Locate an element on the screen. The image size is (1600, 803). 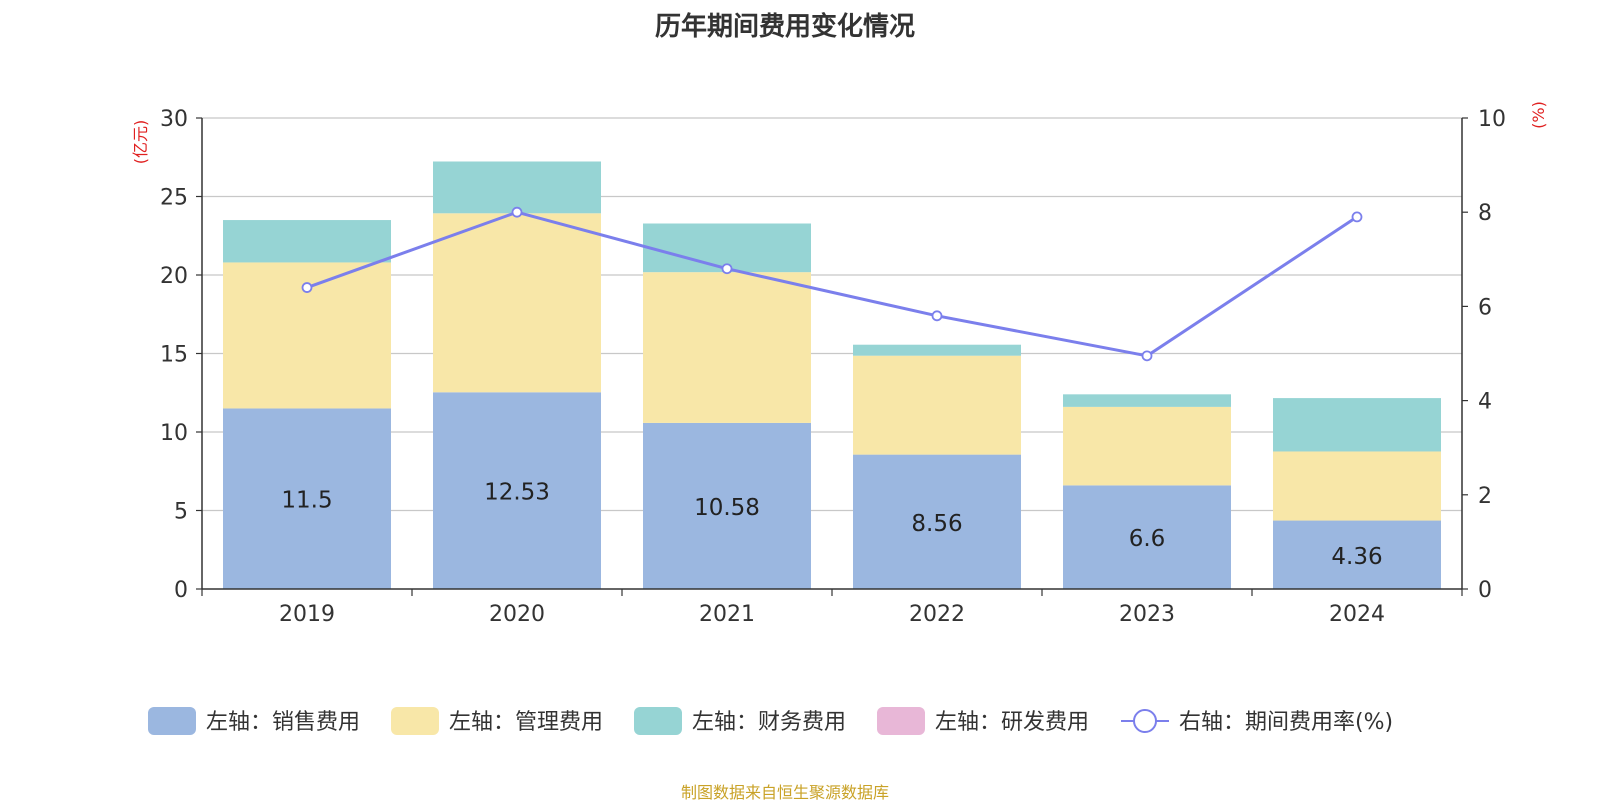
legend-label: 左轴：销售费用 is located at coordinates (283, 722).